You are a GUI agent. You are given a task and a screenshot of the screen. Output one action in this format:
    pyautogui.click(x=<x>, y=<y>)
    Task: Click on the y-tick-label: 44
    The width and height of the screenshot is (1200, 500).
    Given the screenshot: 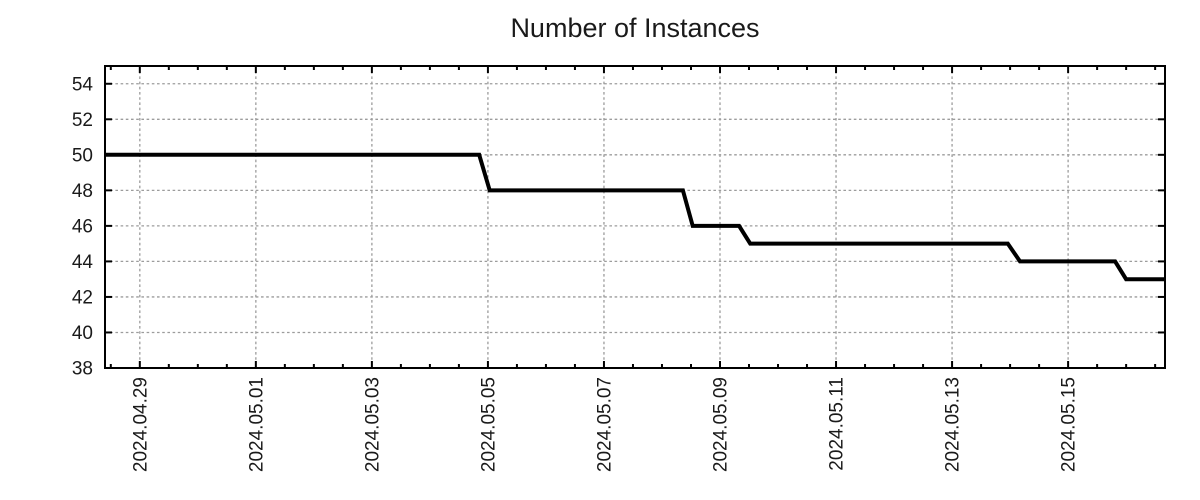 What is the action you would take?
    pyautogui.click(x=83, y=262)
    